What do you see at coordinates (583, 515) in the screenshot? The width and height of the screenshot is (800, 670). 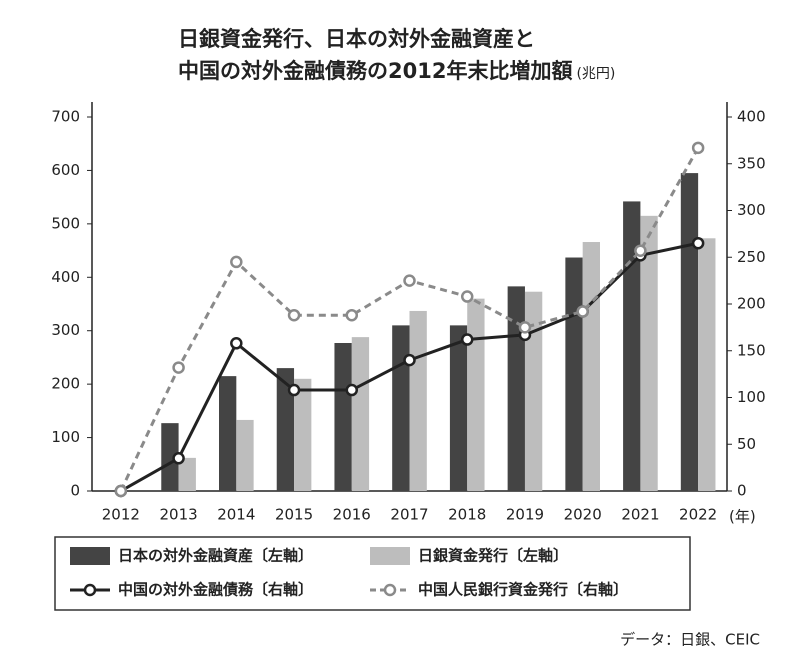 I see `x-tick-label: 2020` at bounding box center [583, 515].